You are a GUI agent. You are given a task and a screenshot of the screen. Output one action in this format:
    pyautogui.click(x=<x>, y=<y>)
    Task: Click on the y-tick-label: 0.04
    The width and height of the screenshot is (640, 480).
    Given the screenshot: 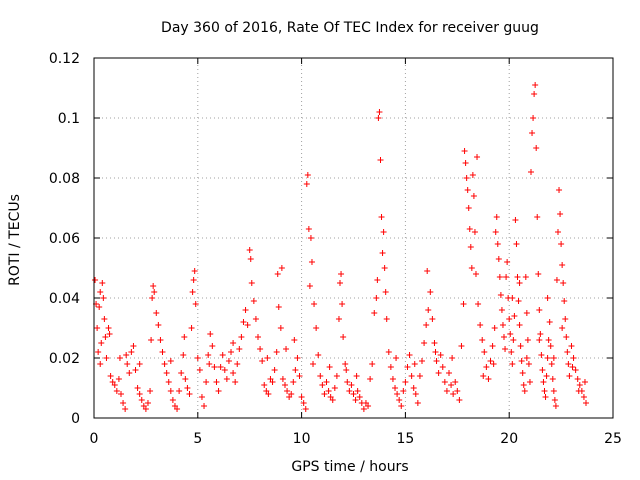 What is the action you would take?
    pyautogui.click(x=64, y=299)
    